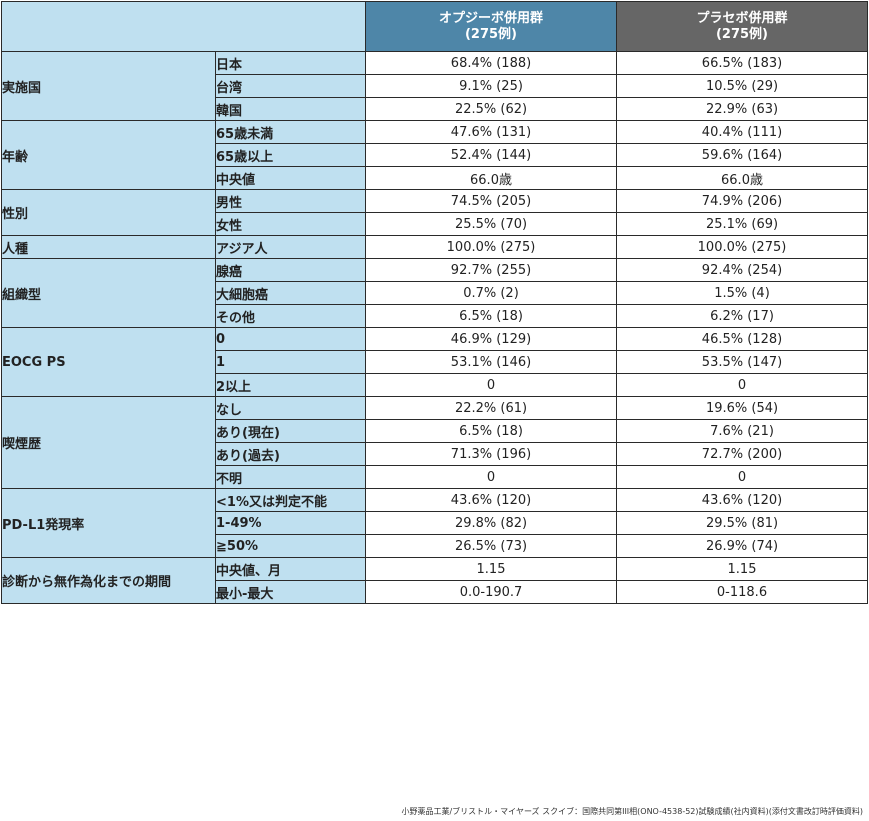 The width and height of the screenshot is (869, 821). What do you see at coordinates (290, 477) in the screenshot?
I see `row-sub-label: 不明` at bounding box center [290, 477].